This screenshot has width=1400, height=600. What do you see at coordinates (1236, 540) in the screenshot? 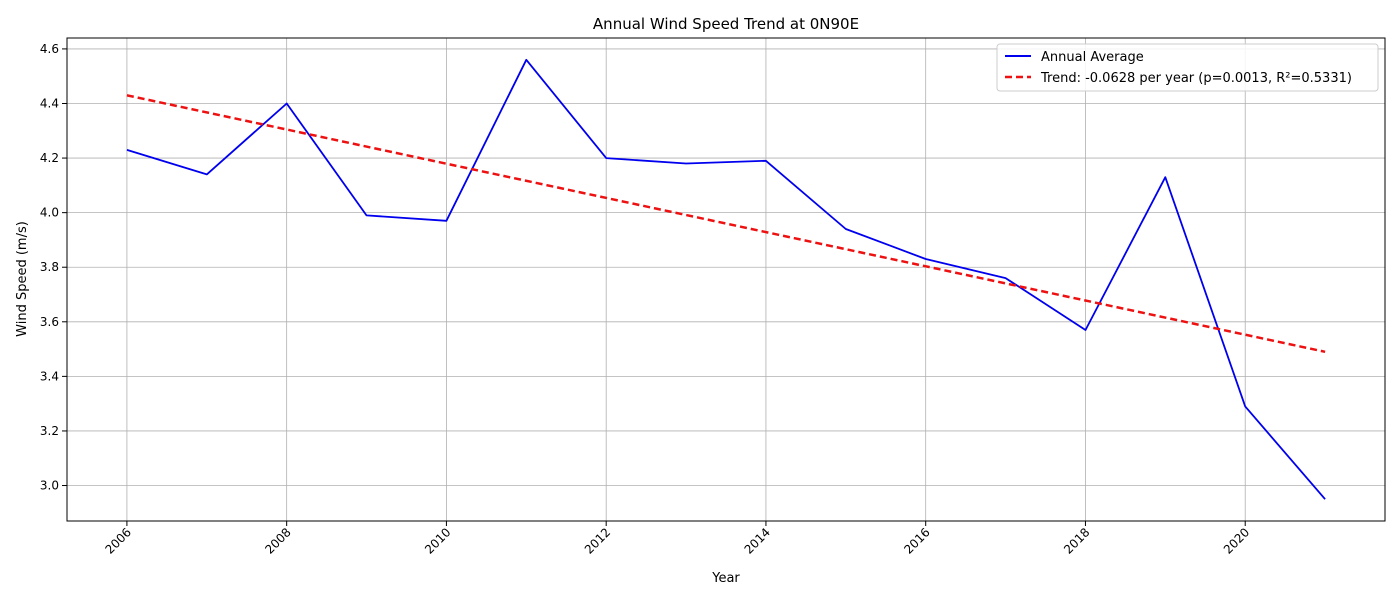
I see `x-tick-label: 2020` at bounding box center [1236, 540].